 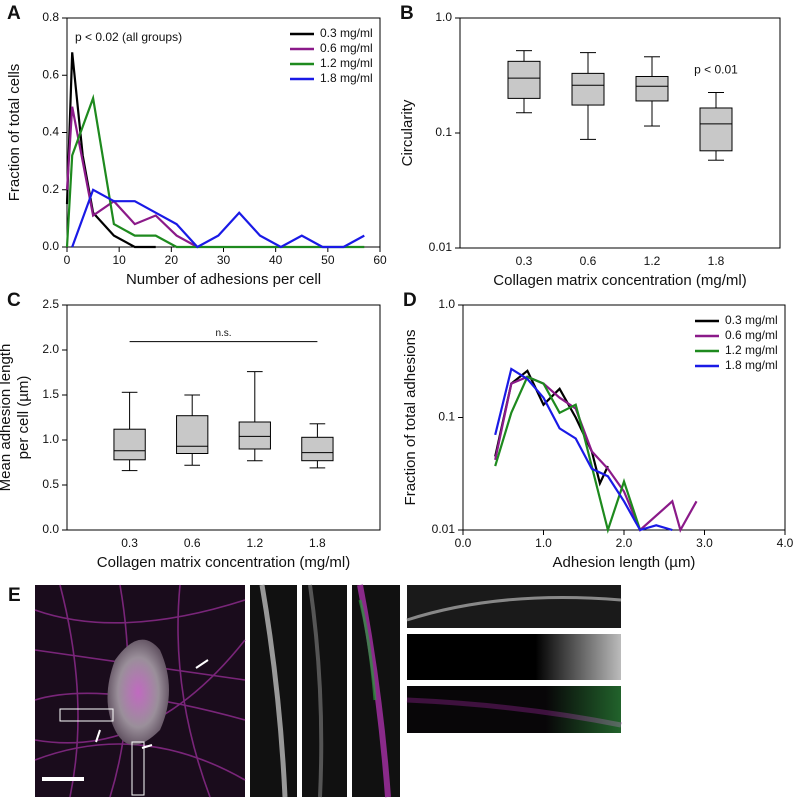 What do you see at coordinates (50, 189) in the screenshot?
I see `y-tick-label: 0.2` at bounding box center [50, 189].